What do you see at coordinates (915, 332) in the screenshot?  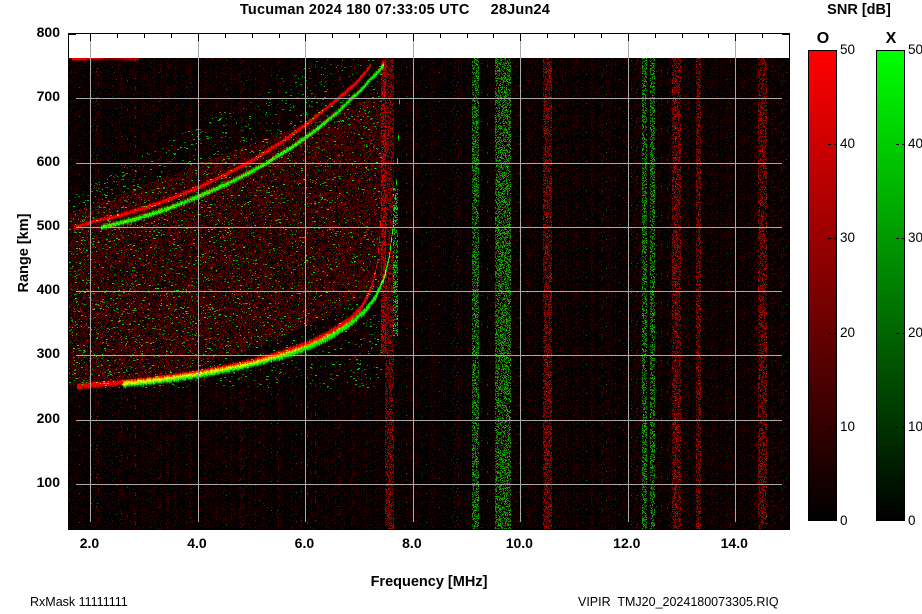 I see `colorbar-x-label: 20` at bounding box center [915, 332].